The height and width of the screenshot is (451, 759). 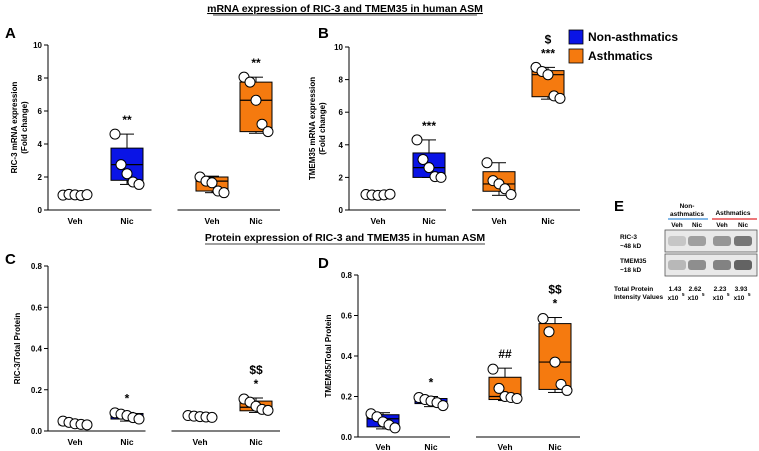 What do you see at coordinates (732, 213) in the screenshot?
I see `blot-group-label: Asthmatics` at bounding box center [732, 213].